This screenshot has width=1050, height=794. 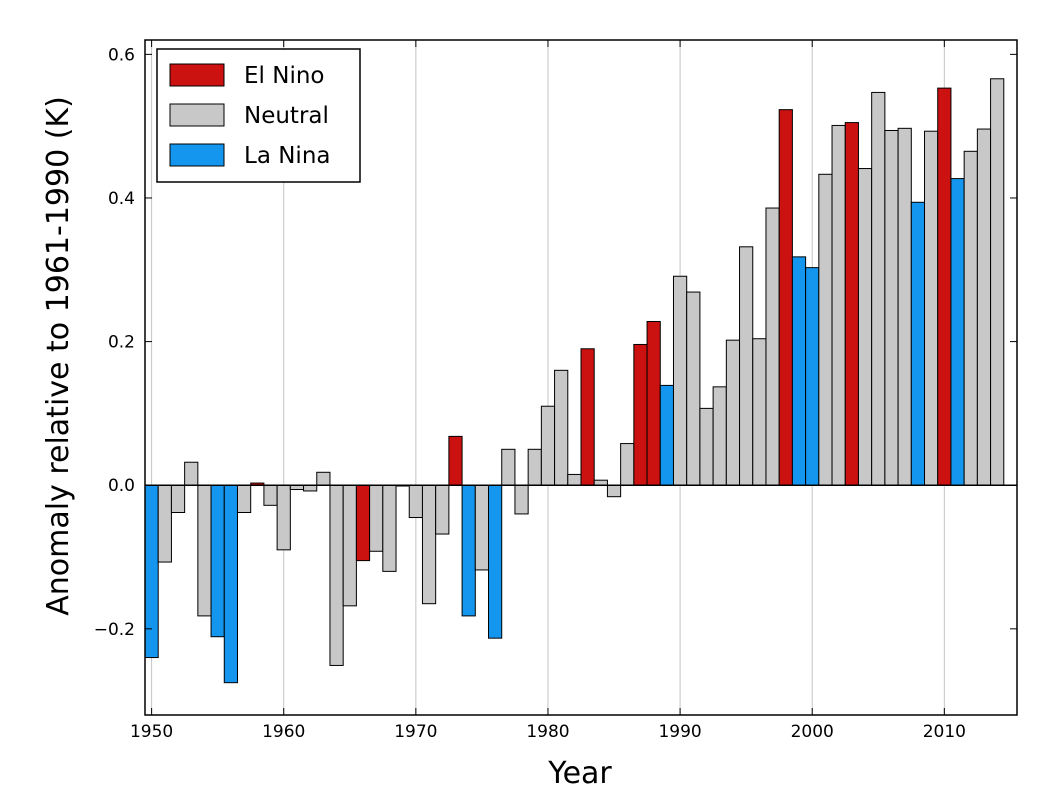 I want to click on bar-1985, so click(x=614, y=491).